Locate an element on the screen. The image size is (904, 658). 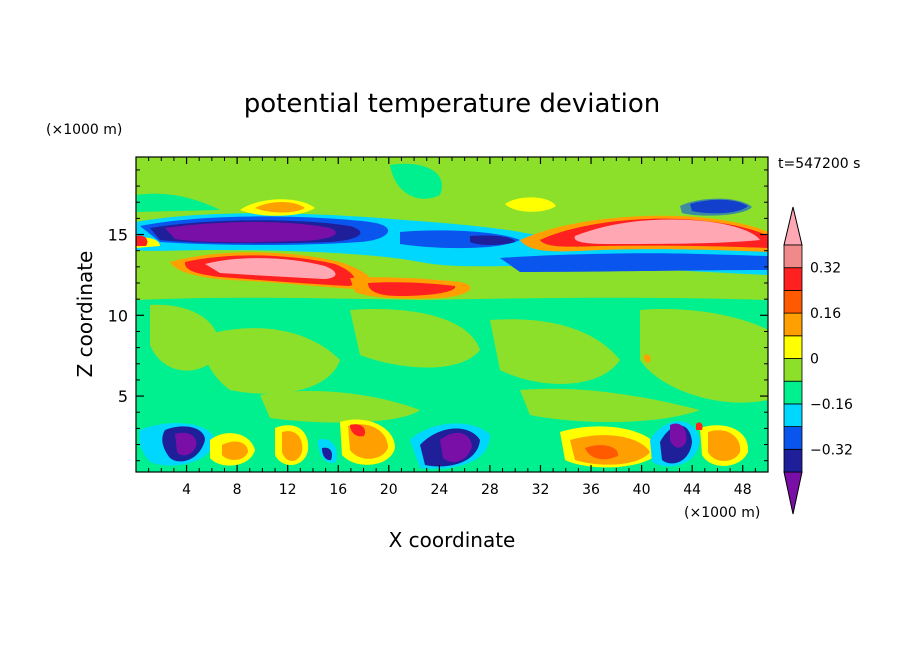
y-unit-label: (×1000 m) is located at coordinates (84, 130).